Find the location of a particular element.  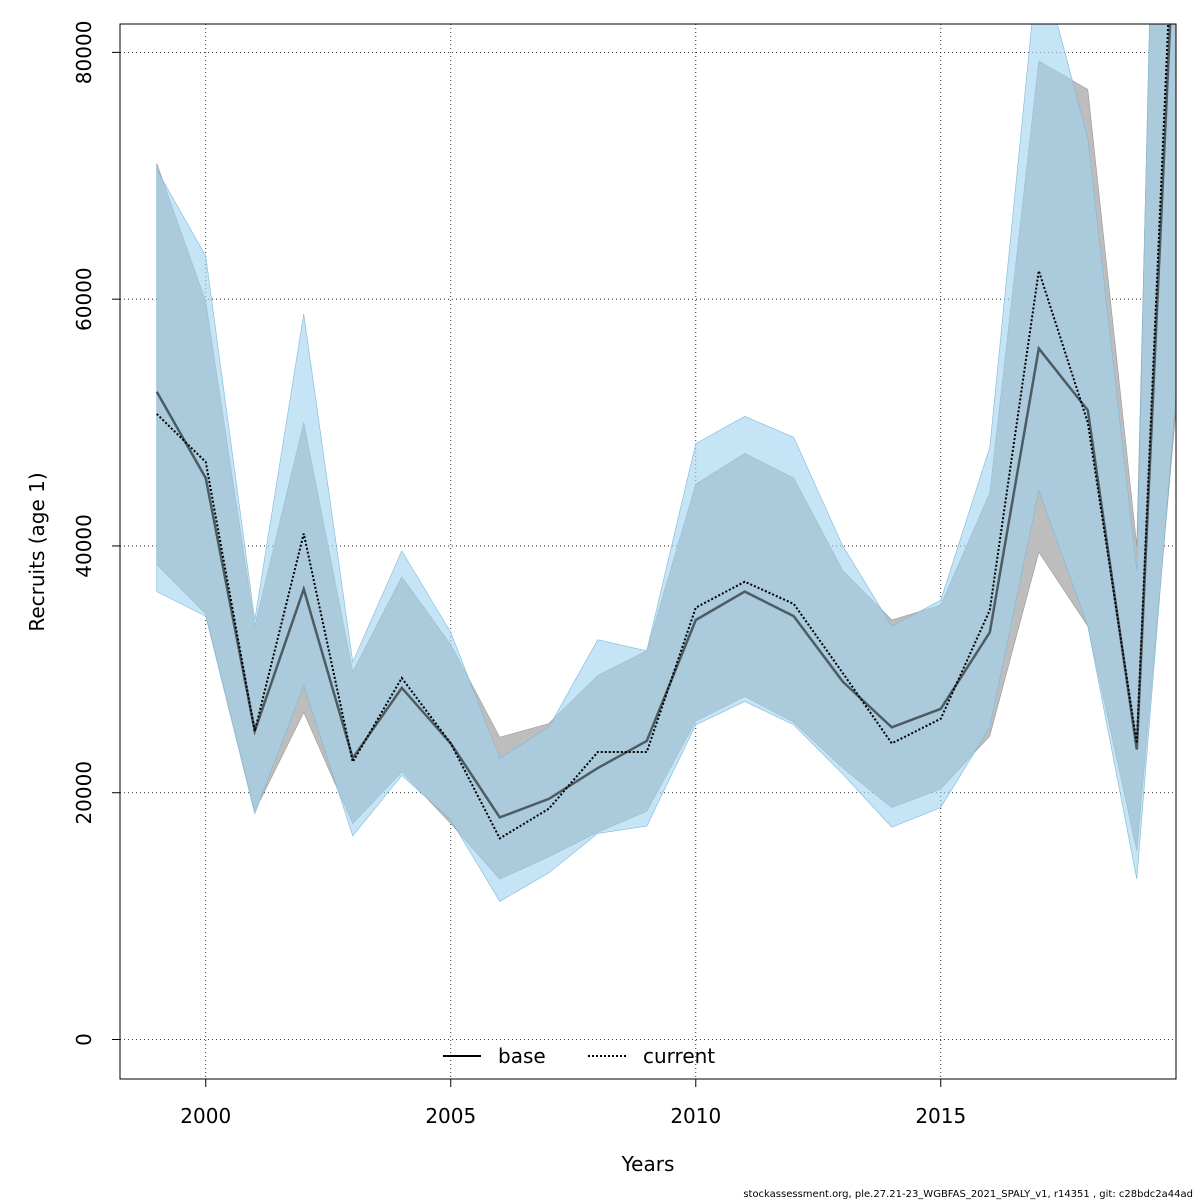

y-tick-label-0: 0 is located at coordinates (84, 1039).